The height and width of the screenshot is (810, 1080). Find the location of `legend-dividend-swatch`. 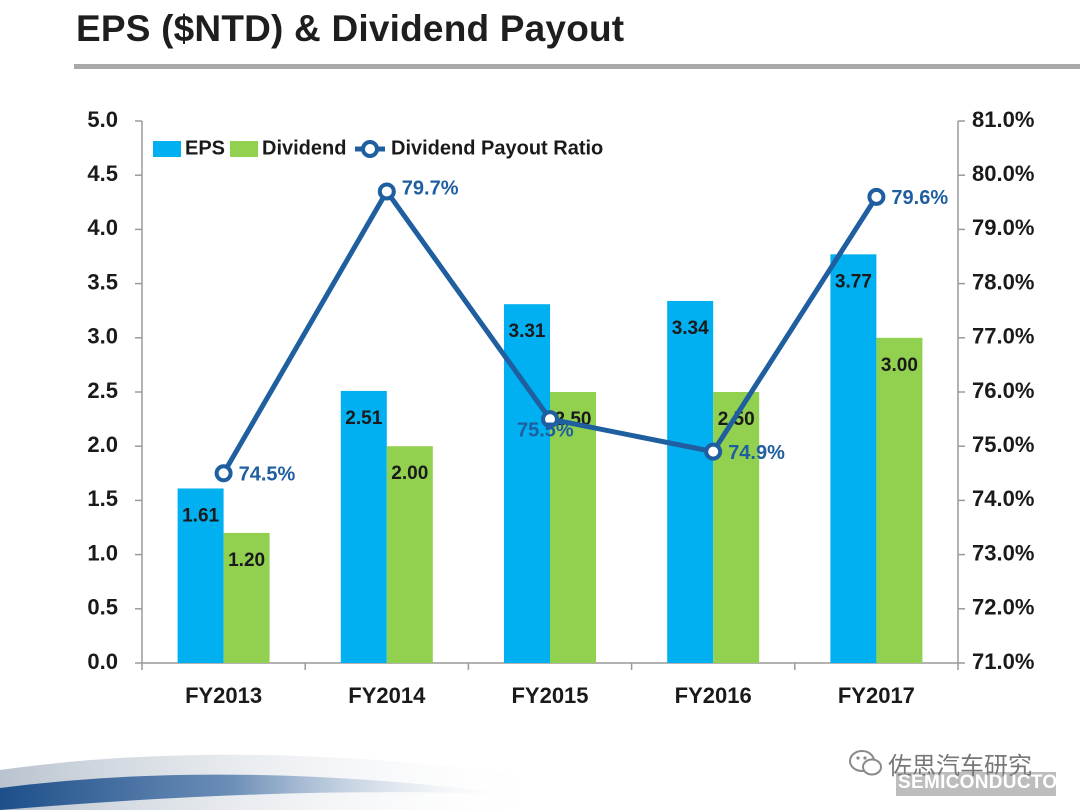

legend-dividend-swatch is located at coordinates (244, 149).